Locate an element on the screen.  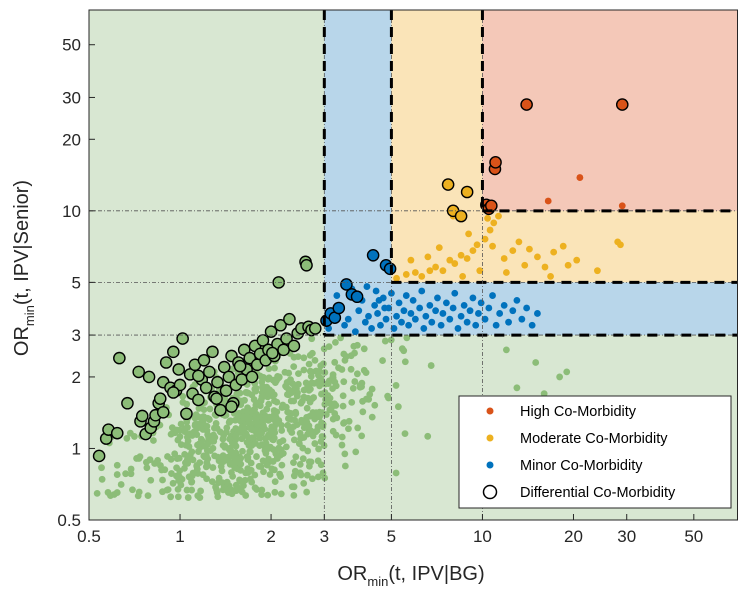
legend-label-minor: Minor Co-Morbidity is located at coordinates (581, 466).